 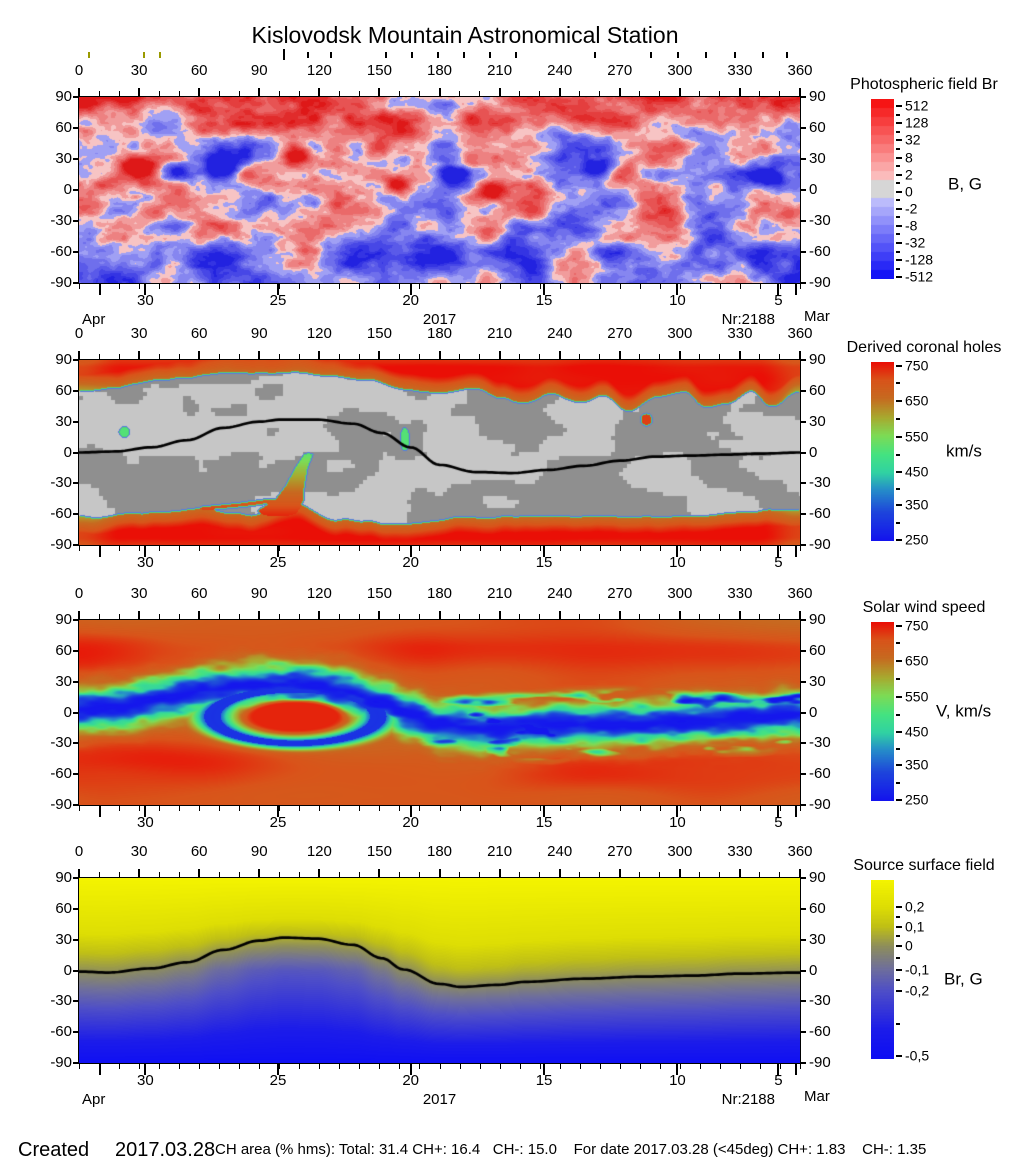 I want to click on year-label: 2017, so click(x=439, y=1099).